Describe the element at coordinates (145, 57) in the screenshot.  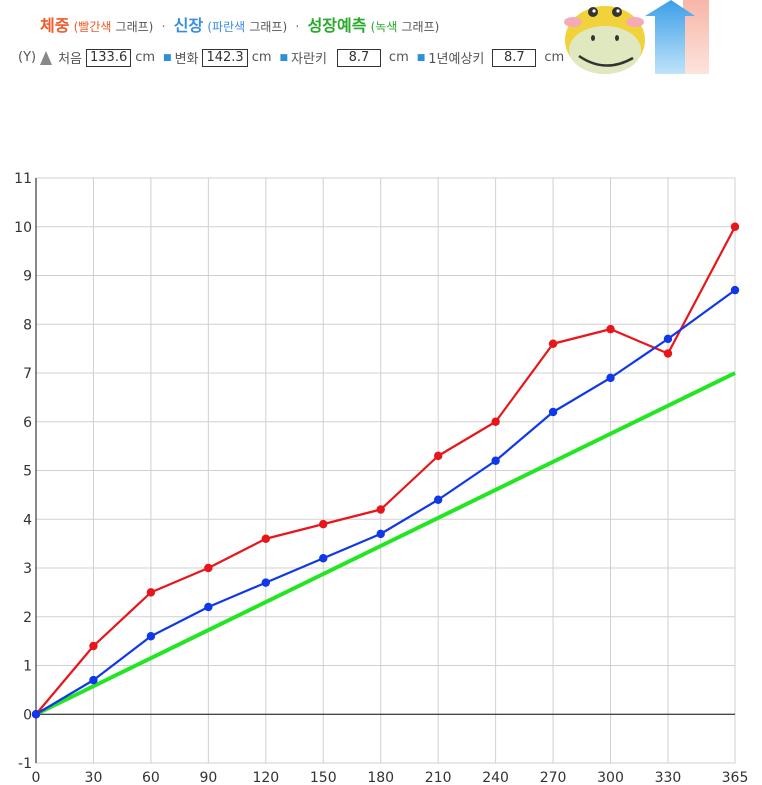
I see `start-unit: cm` at that location.